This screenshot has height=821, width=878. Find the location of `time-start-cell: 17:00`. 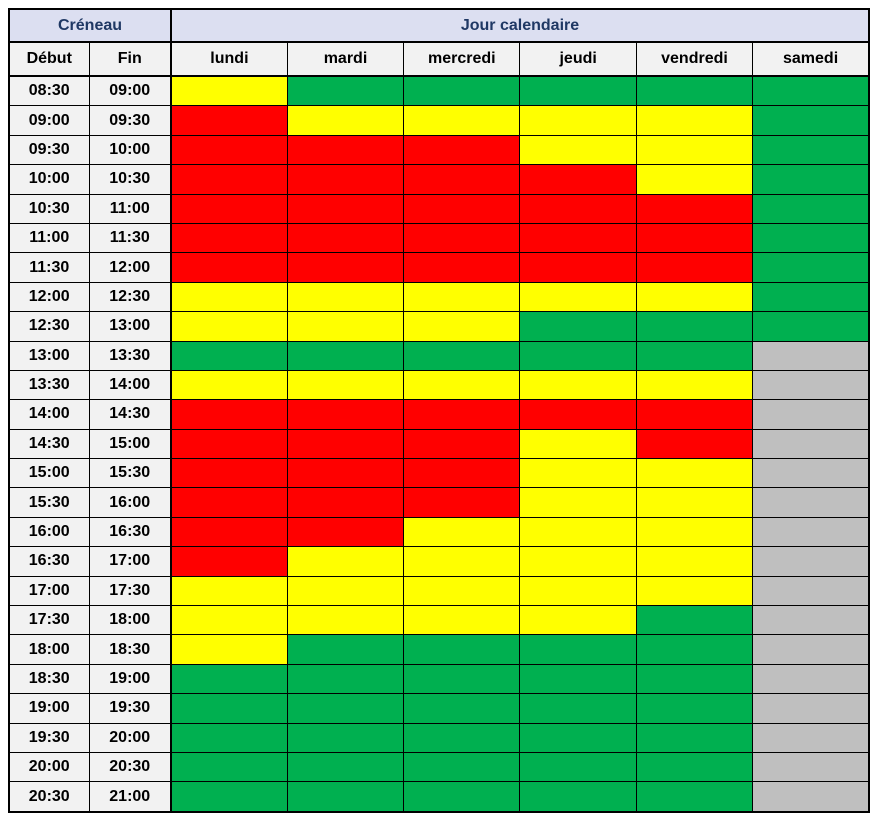

time-start-cell: 17:00 is located at coordinates (49, 591).